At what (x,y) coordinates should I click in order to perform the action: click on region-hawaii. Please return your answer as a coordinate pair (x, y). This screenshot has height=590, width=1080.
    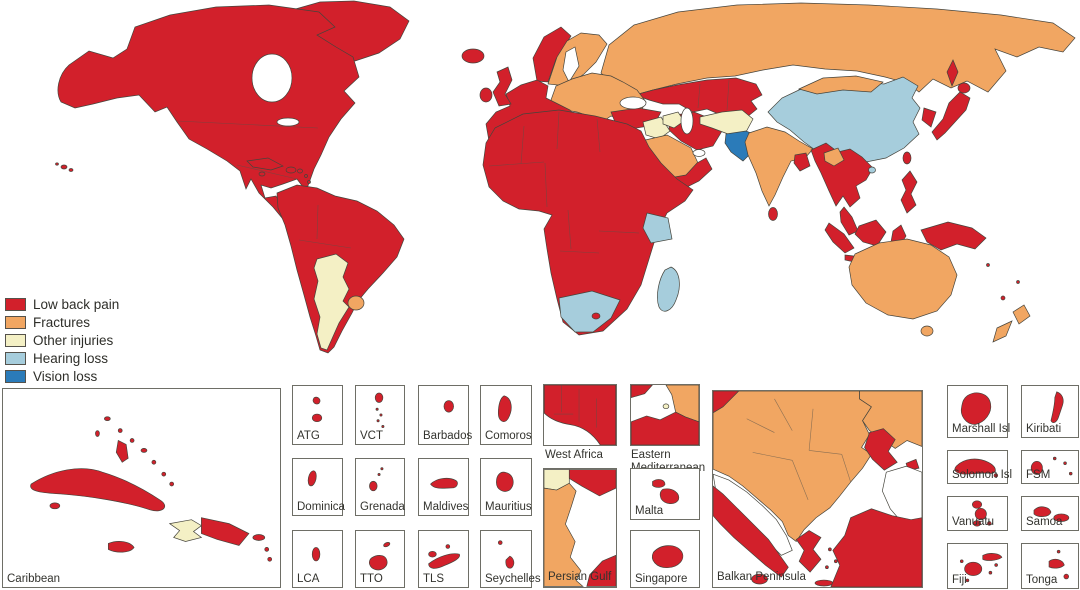
    Looking at the image, I should click on (64, 167).